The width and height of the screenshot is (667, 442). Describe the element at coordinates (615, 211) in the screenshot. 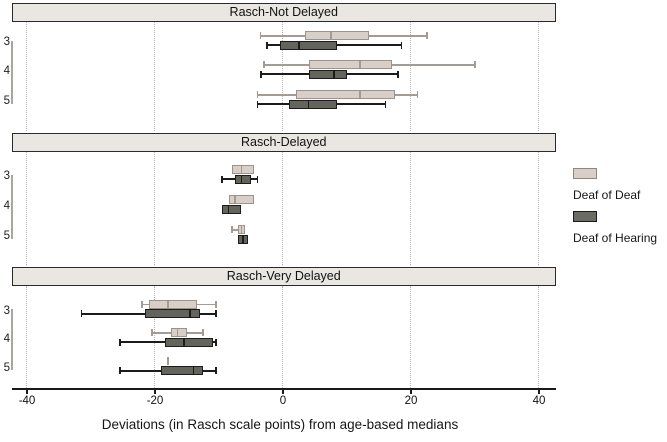

I see `legend: Deaf of Deaf Deaf of Hearing` at that location.